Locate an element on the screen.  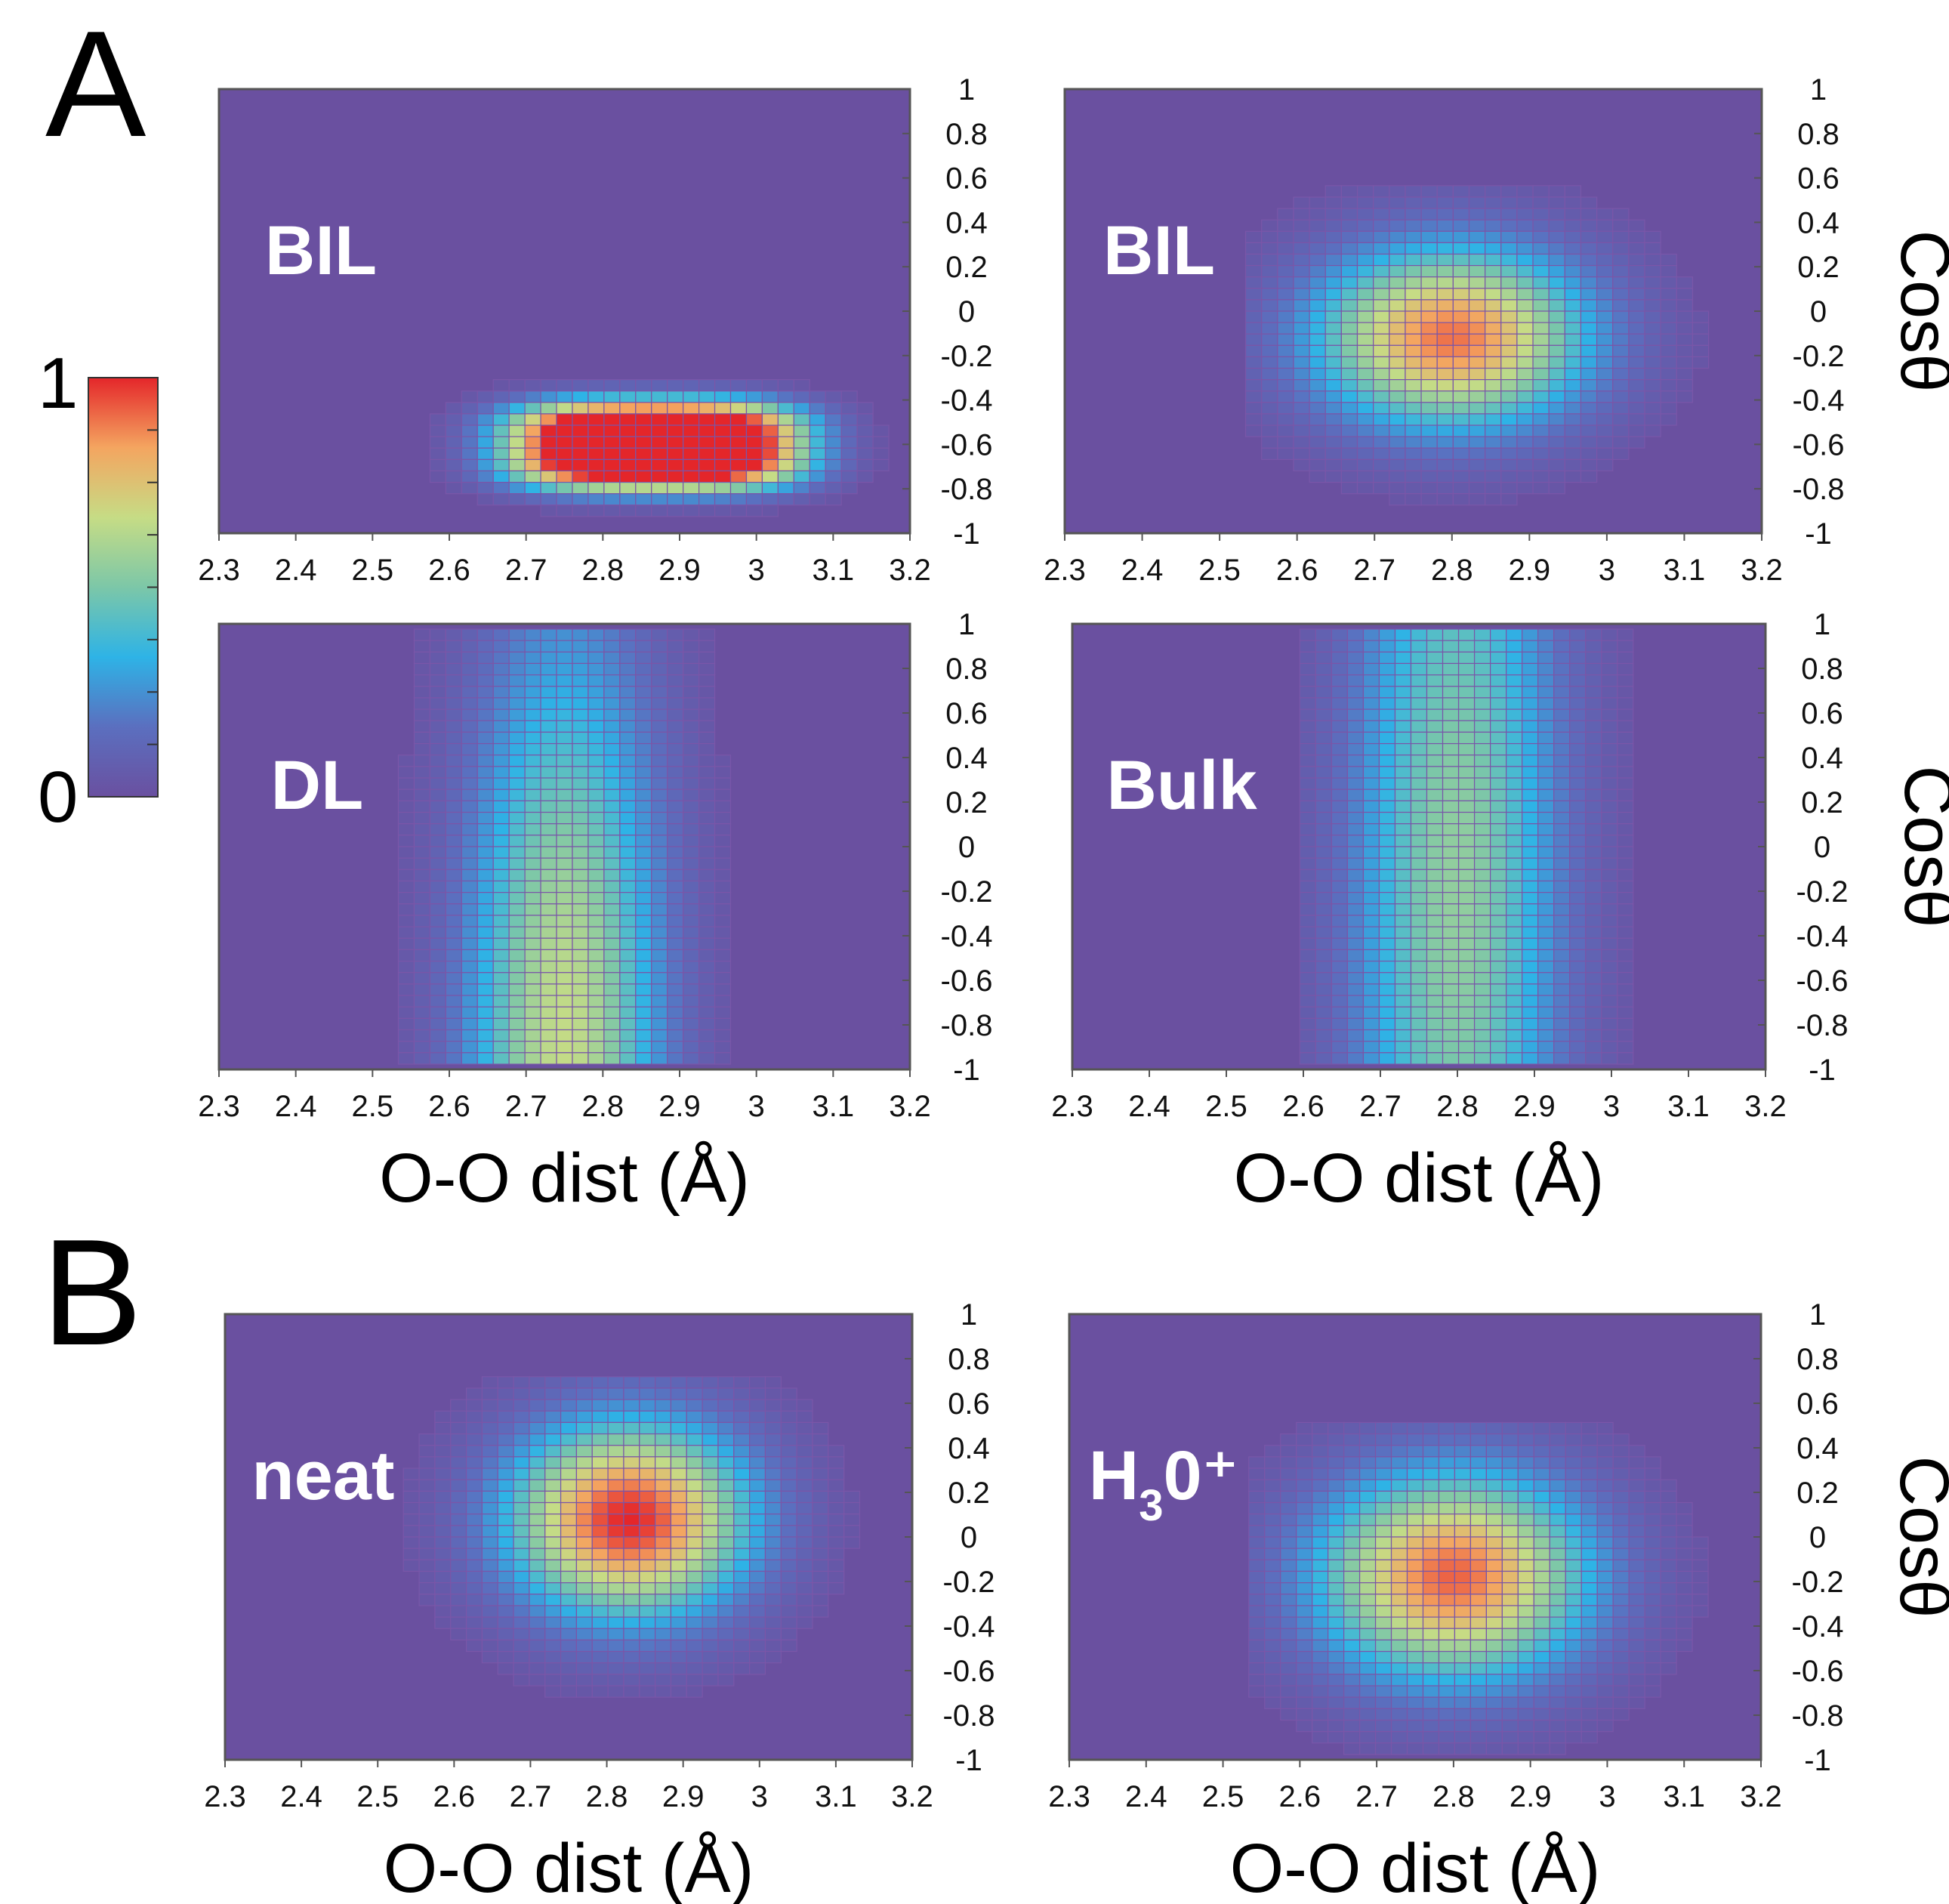
x-tick-label: 3.1 is located at coordinates (1684, 1796).